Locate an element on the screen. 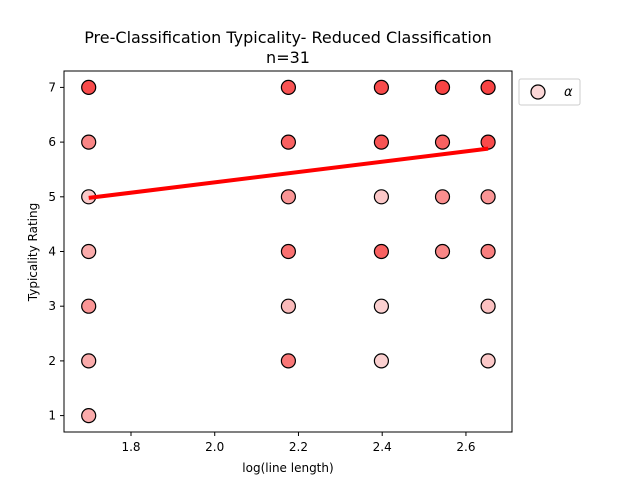 The image size is (640, 480). legend: α is located at coordinates (549, 92).